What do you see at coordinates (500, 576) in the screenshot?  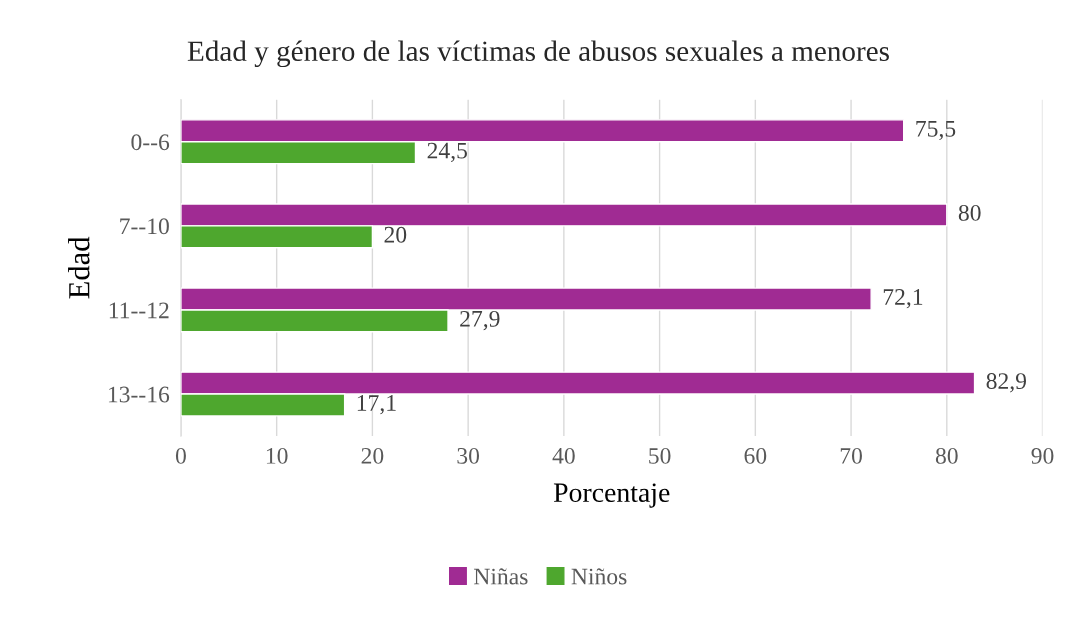 I see `legend-label: Niñas` at bounding box center [500, 576].